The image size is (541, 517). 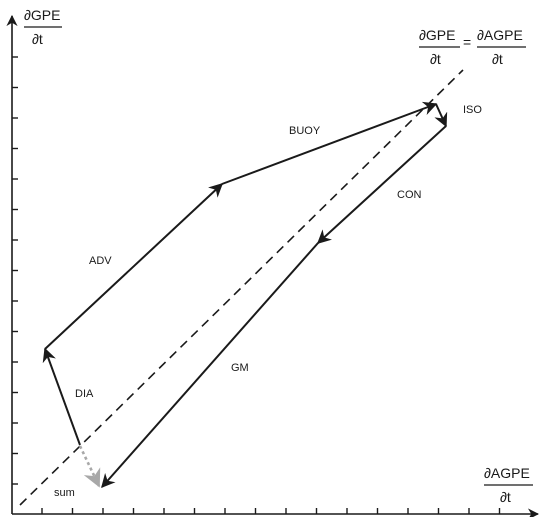 I want to click on diagonal-left-denominator: ∂t, so click(x=435, y=59).